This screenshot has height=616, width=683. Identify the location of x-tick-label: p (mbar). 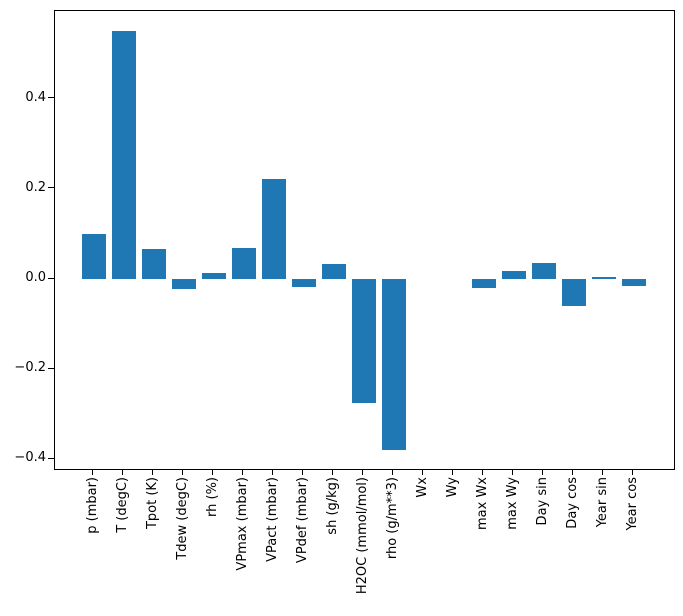
(92, 505).